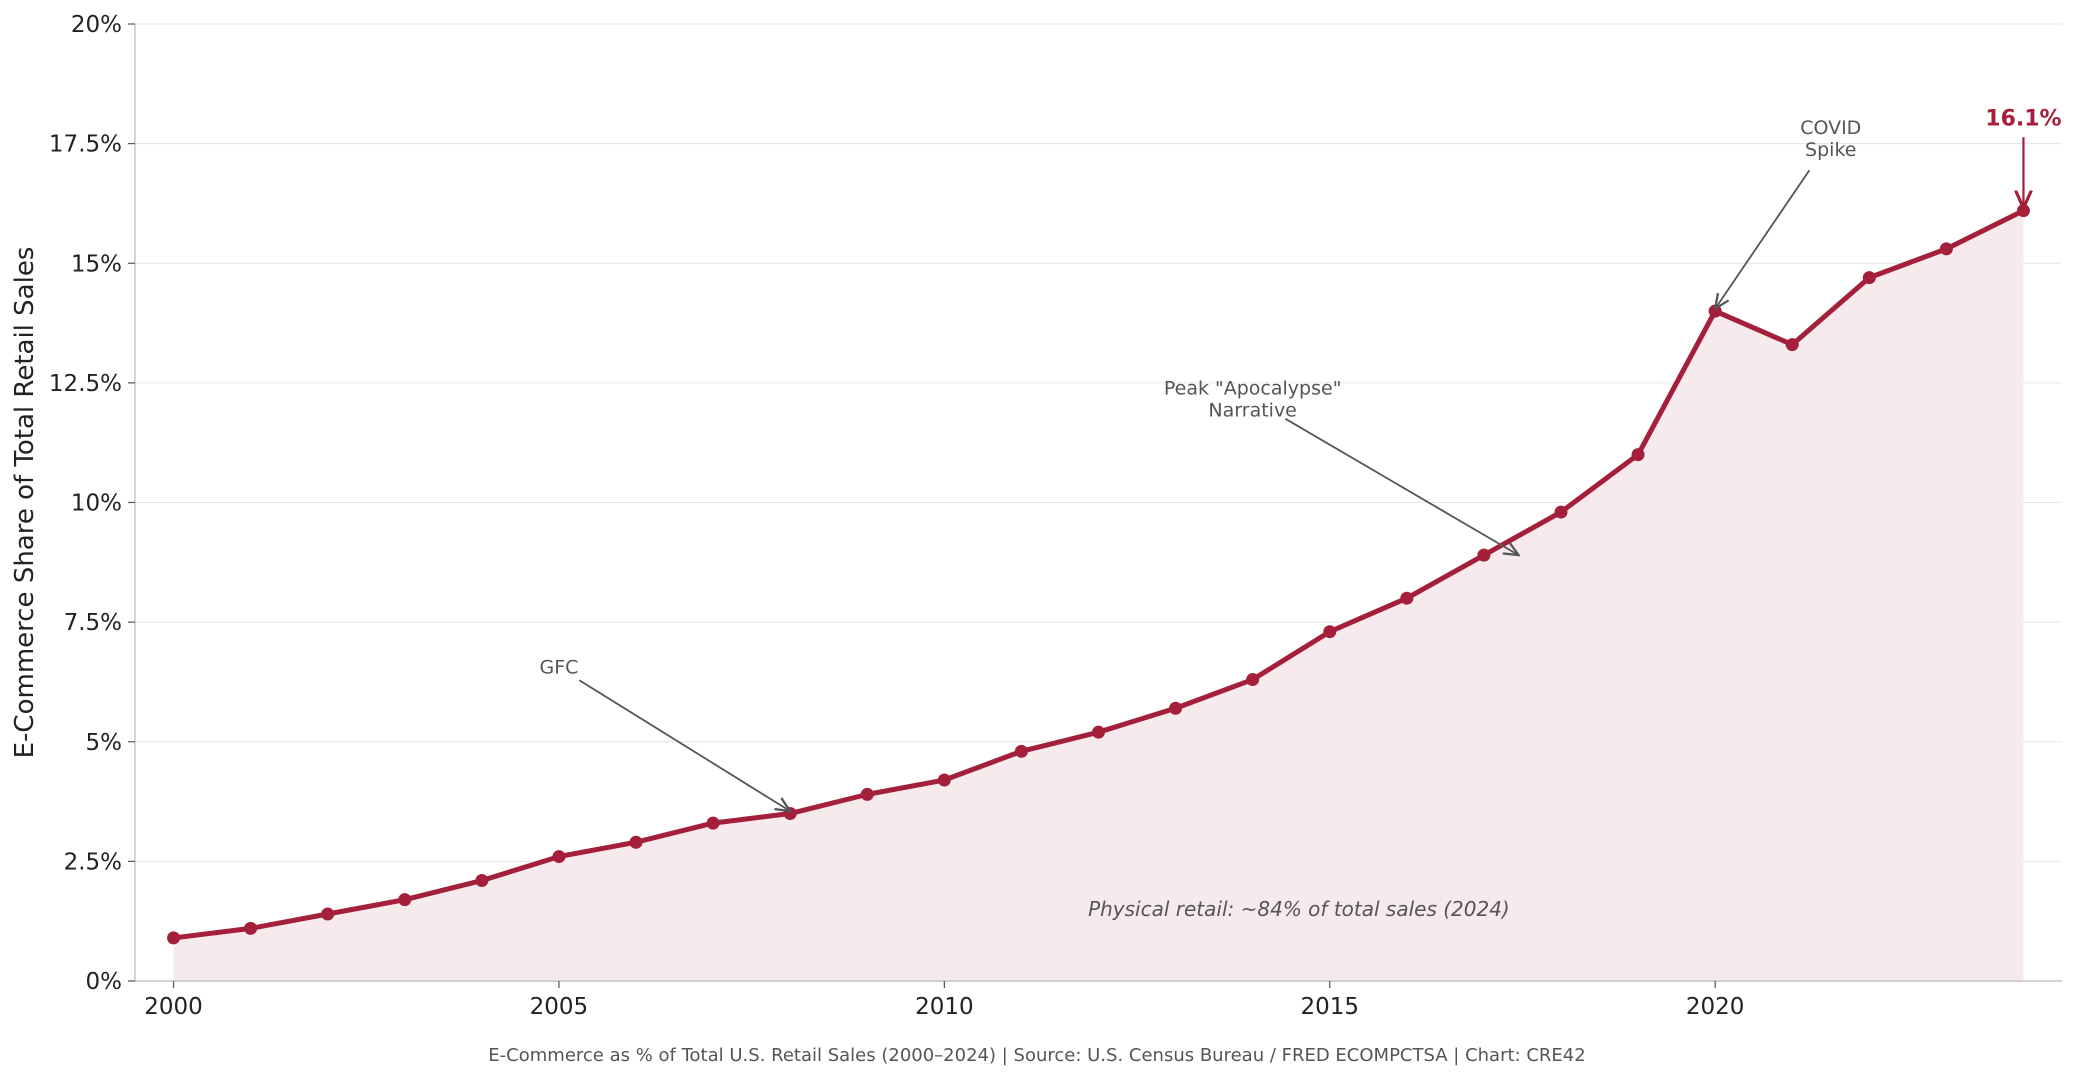 The image size is (2074, 1084). I want to click on annotation-label-line: Spike, so click(1830, 150).